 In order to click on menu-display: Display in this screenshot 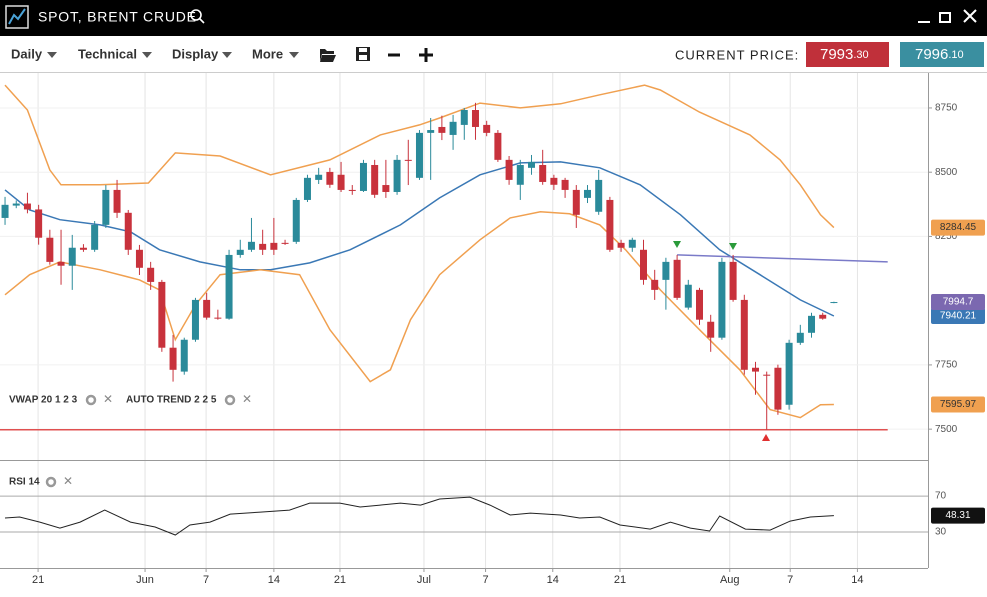, I will do `click(195, 53)`.